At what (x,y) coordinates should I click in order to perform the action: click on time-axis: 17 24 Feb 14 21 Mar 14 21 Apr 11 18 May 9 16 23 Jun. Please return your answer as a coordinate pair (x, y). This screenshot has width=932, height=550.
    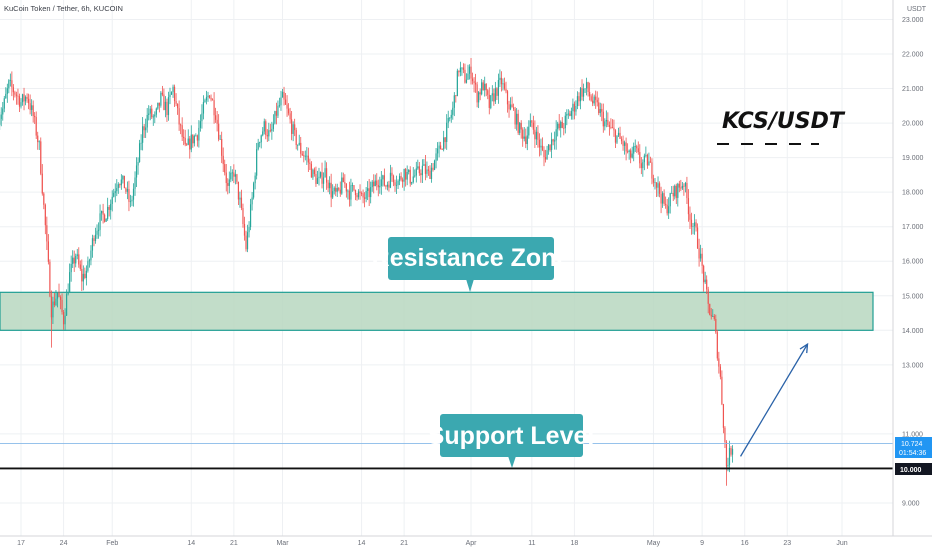
    Looking at the image, I should click on (432, 543).